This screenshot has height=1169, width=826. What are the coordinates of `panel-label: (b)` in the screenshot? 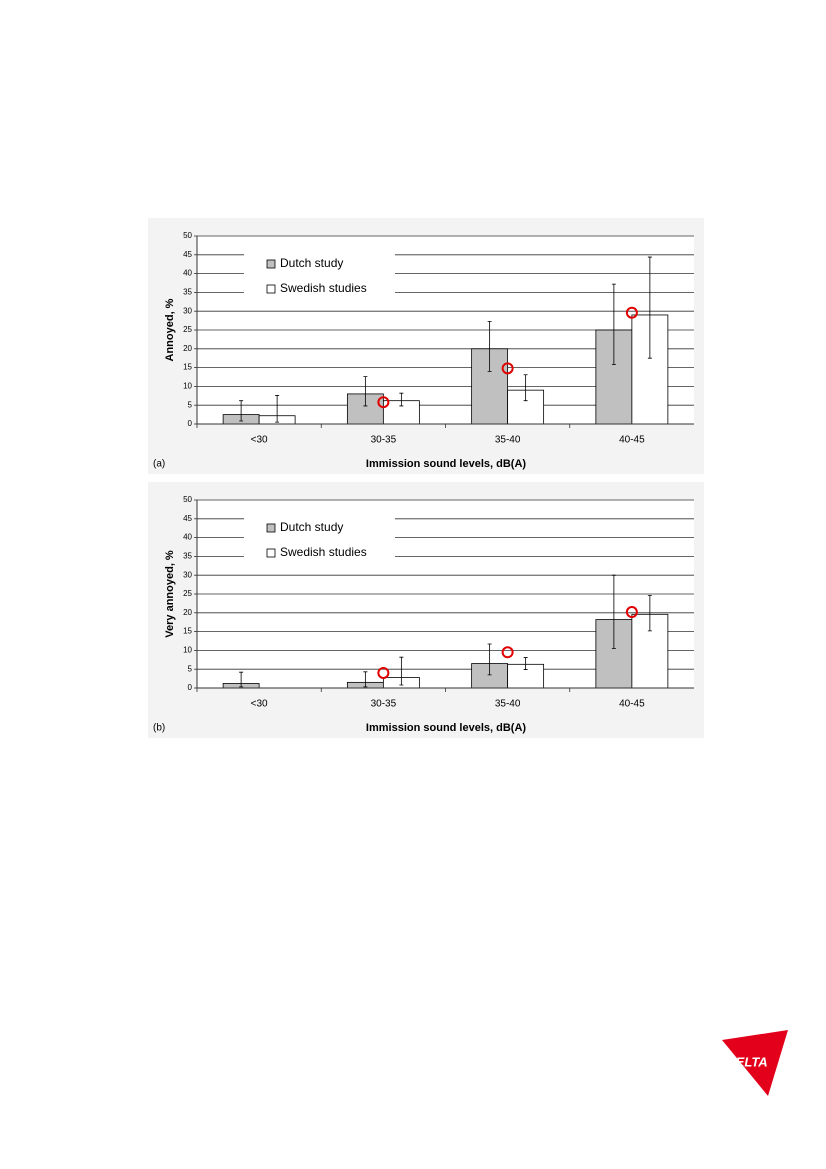 It's located at (159, 728).